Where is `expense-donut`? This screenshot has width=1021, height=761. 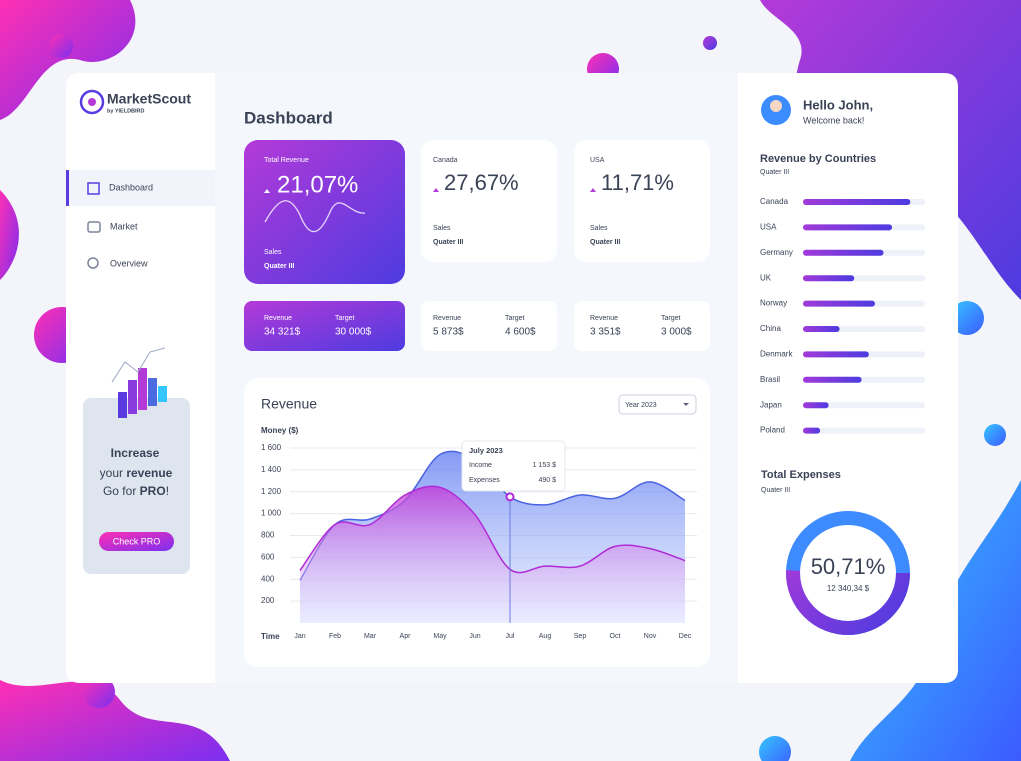
expense-donut is located at coordinates (848, 573).